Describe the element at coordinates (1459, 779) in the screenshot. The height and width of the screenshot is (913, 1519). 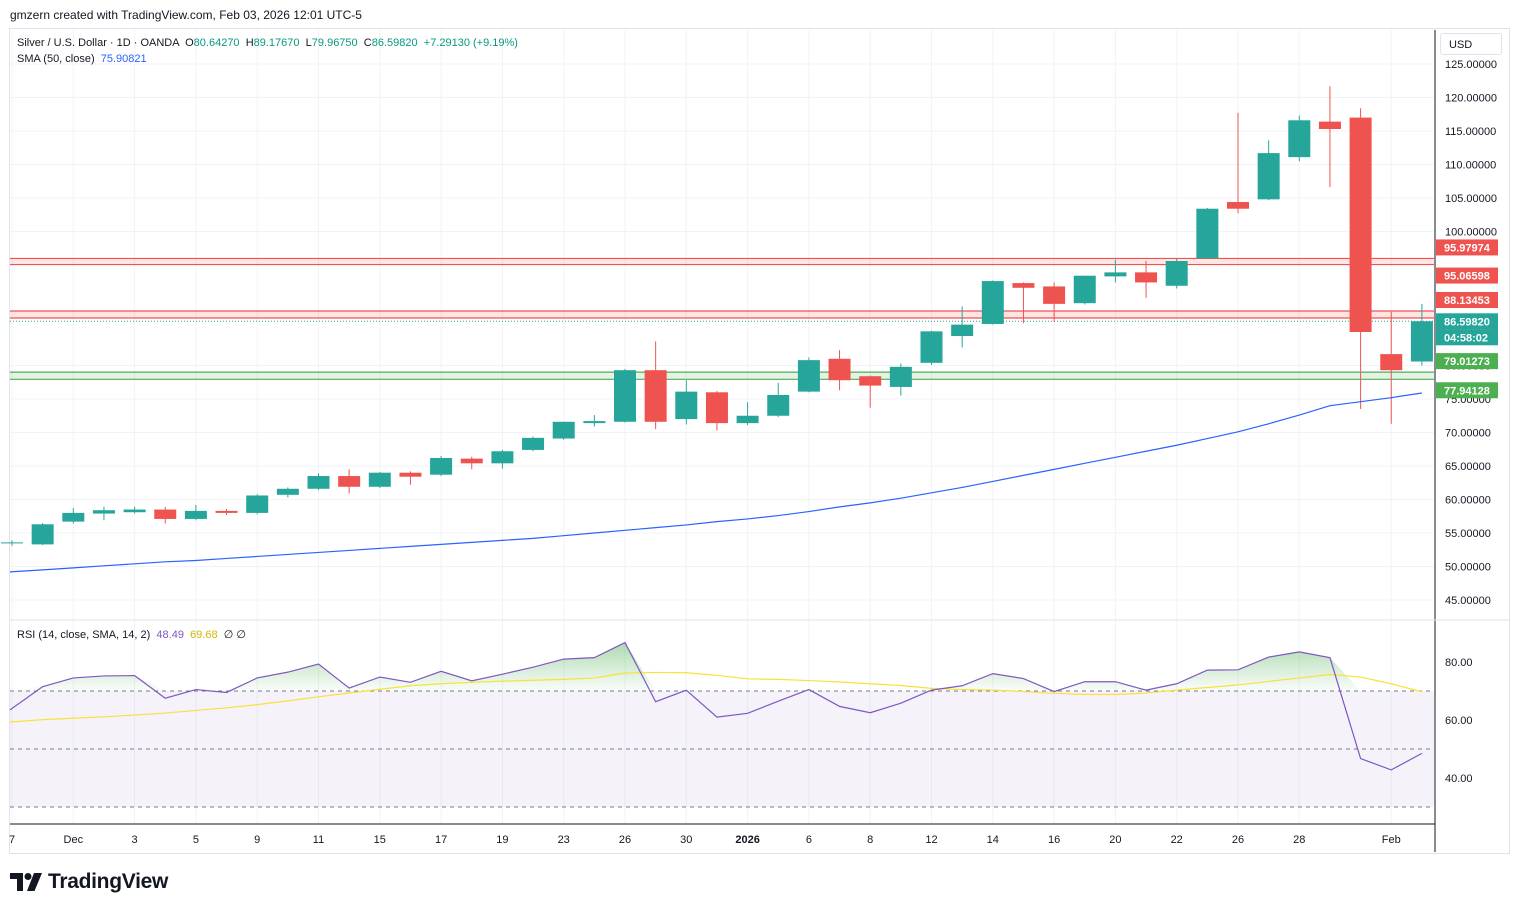
I see `rsi-tick-label: 40.00` at that location.